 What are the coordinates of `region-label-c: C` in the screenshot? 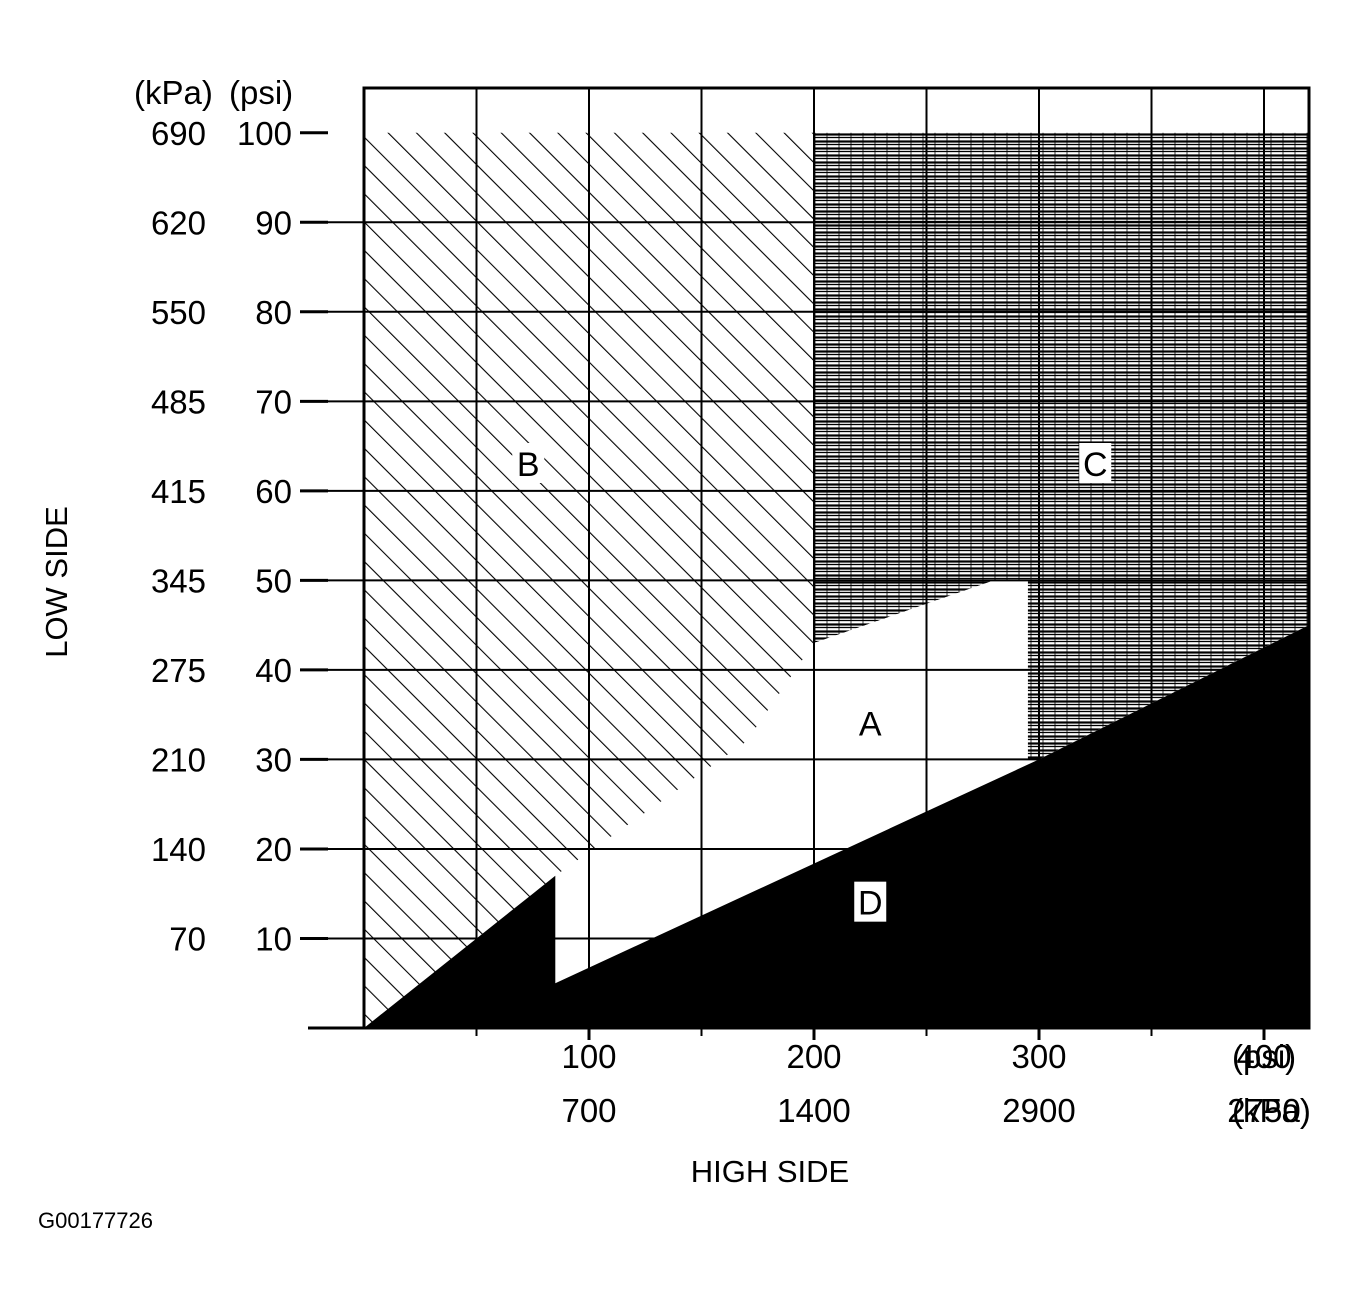 It's located at (1095, 465).